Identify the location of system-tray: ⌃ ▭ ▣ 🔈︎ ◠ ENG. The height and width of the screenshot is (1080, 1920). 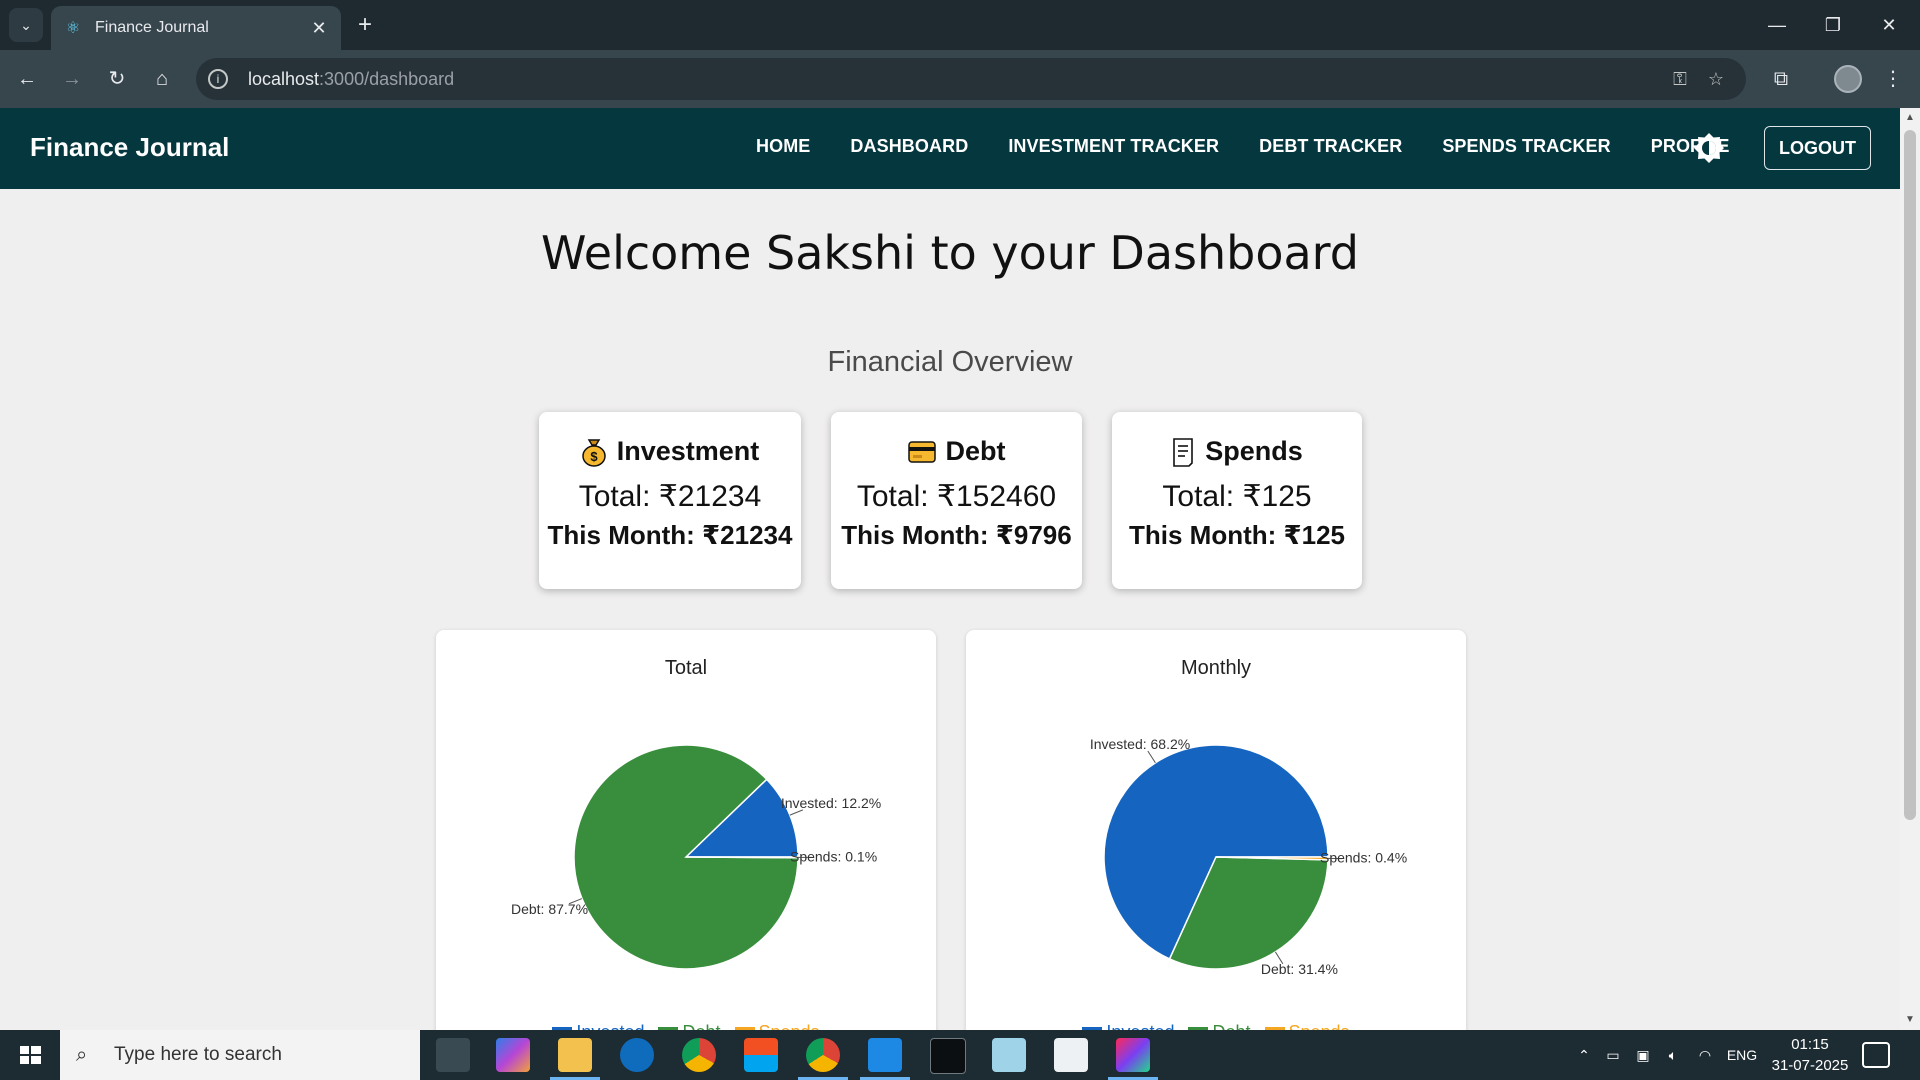
(1666, 1055).